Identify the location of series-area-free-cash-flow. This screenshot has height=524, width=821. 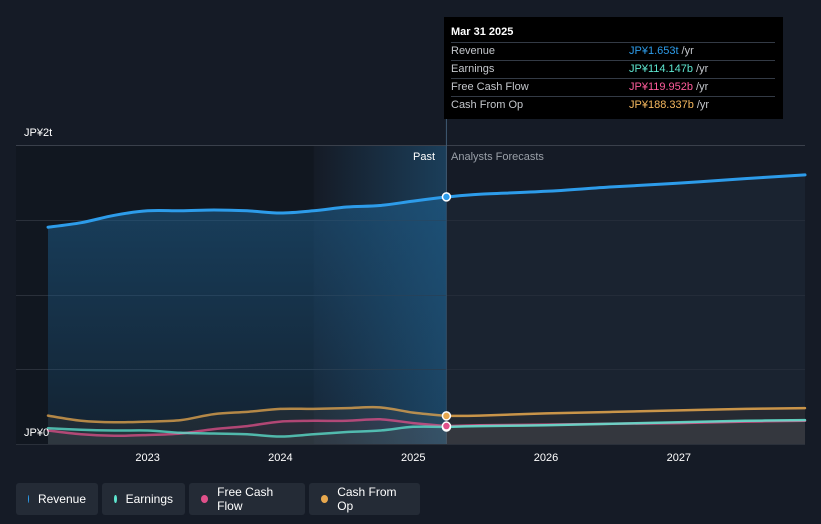
(426, 431).